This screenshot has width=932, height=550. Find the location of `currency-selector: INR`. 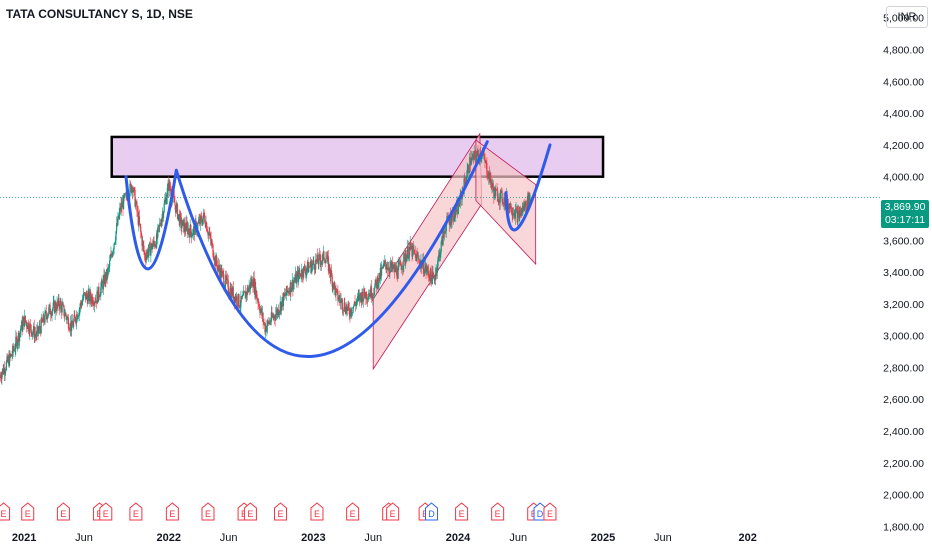

currency-selector: INR is located at coordinates (907, 17).